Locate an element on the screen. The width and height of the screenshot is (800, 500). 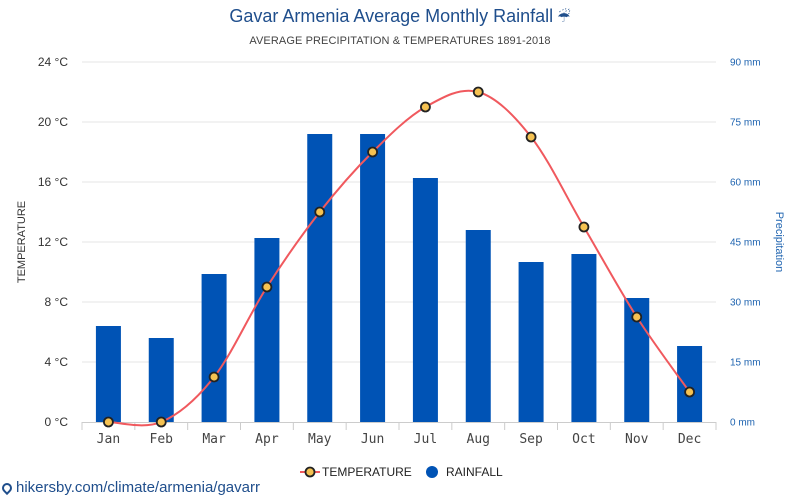
y-left-tick-label: 20 °C is located at coordinates (53, 122).